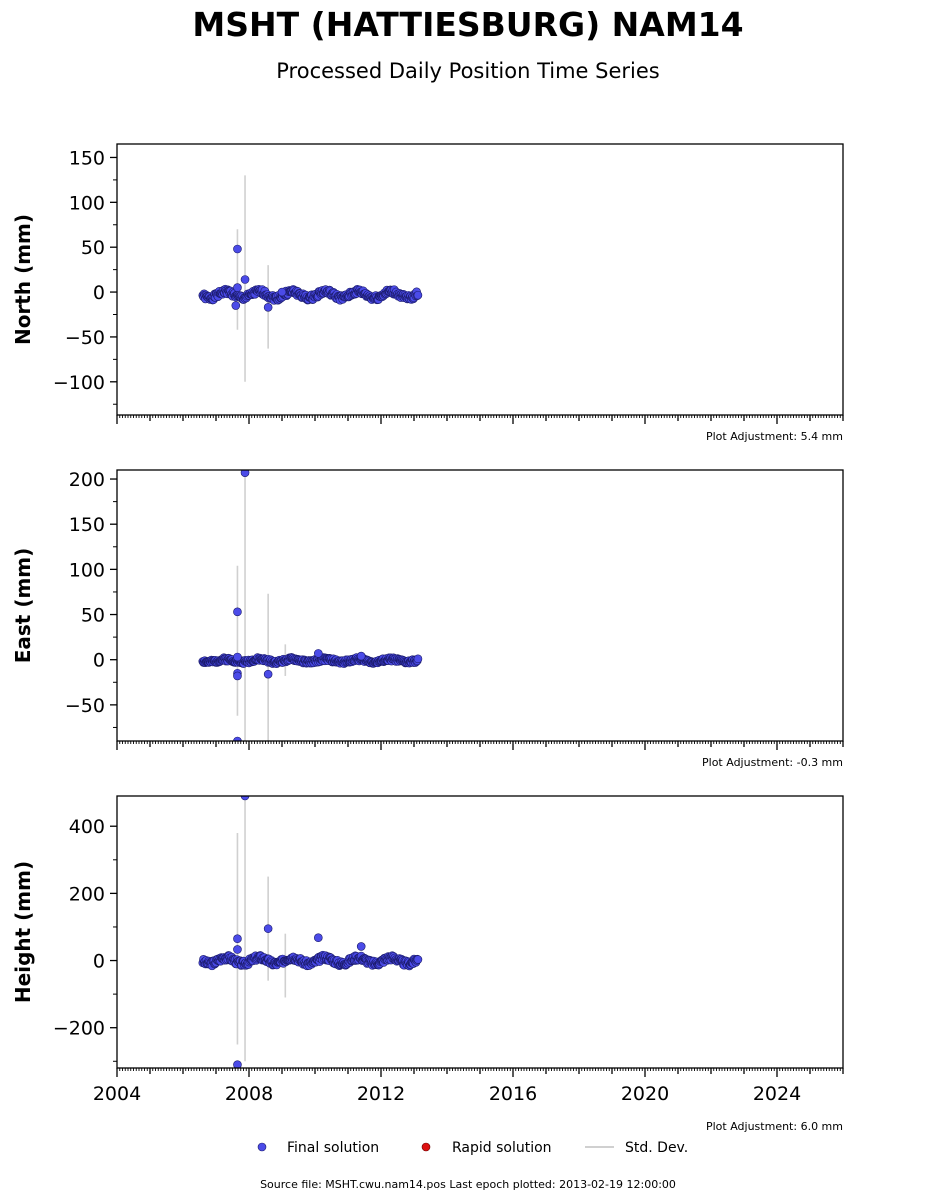 The height and width of the screenshot is (1200, 937). Describe the element at coordinates (656, 1148) in the screenshot. I see `legend-stddev-label: Std. Dev.` at that location.